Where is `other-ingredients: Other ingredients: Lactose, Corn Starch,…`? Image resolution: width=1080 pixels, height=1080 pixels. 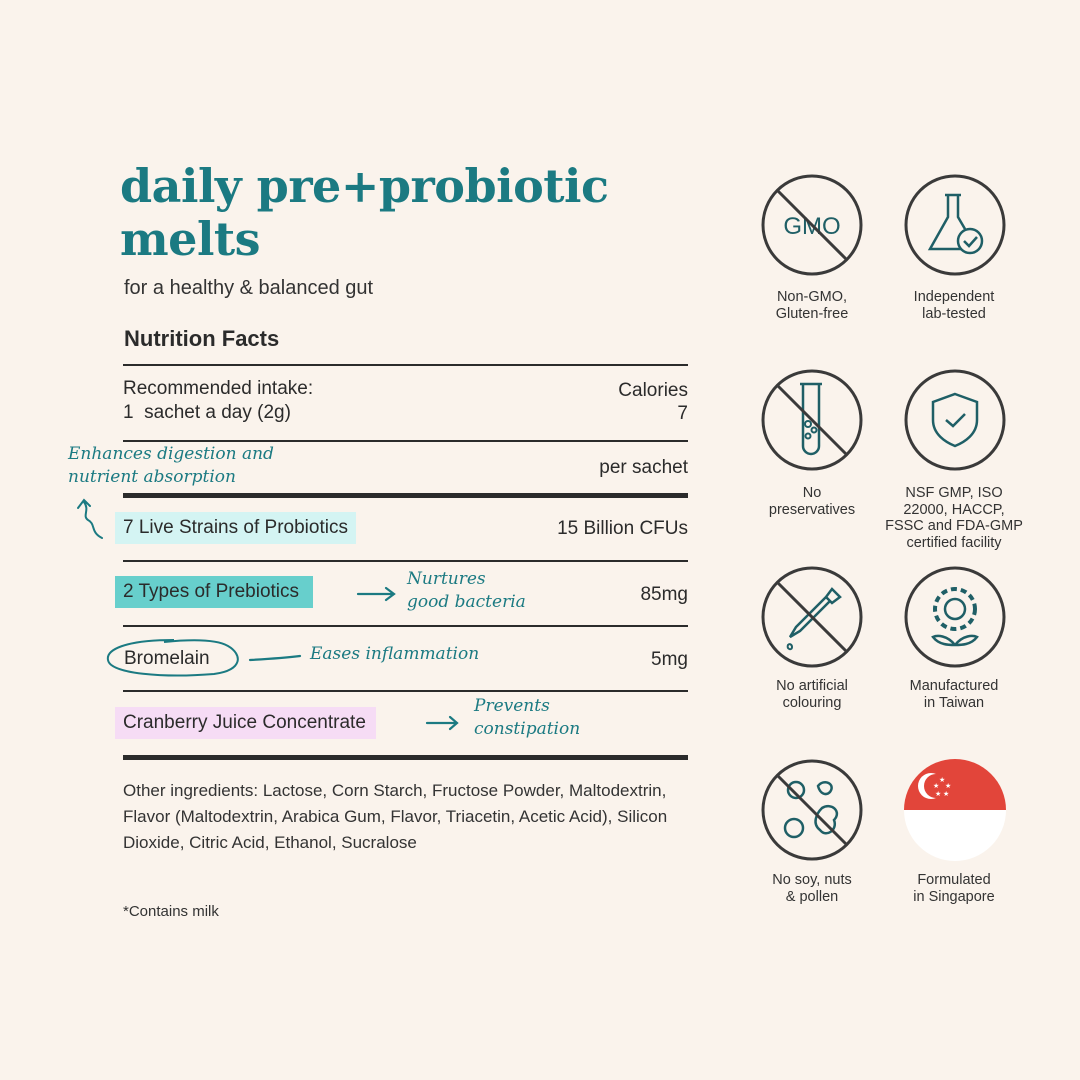
other-ingredients: Other ingredients: Lactose, Corn Starch,… is located at coordinates (395, 816).